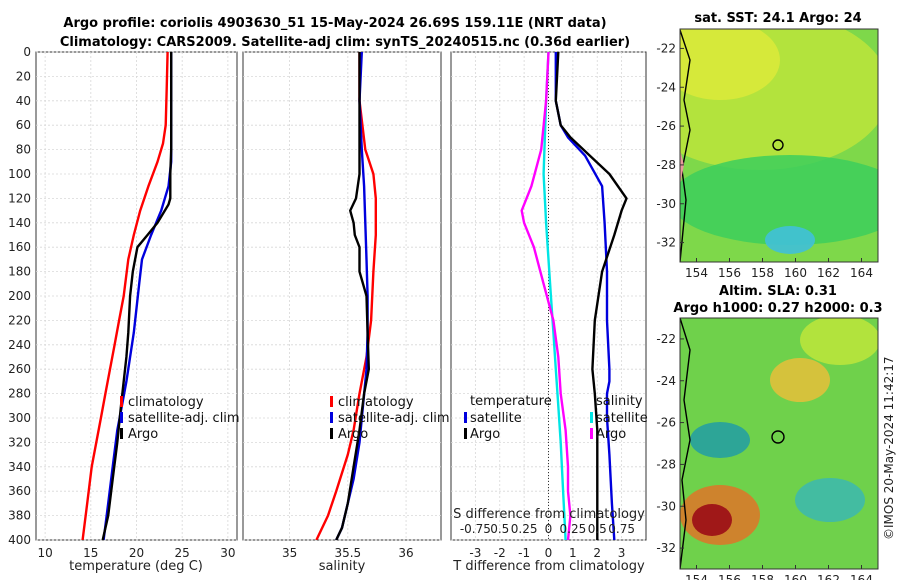  What do you see at coordinates (685, 443) in the screenshot?
I see `sla-coastline` at bounding box center [685, 443].